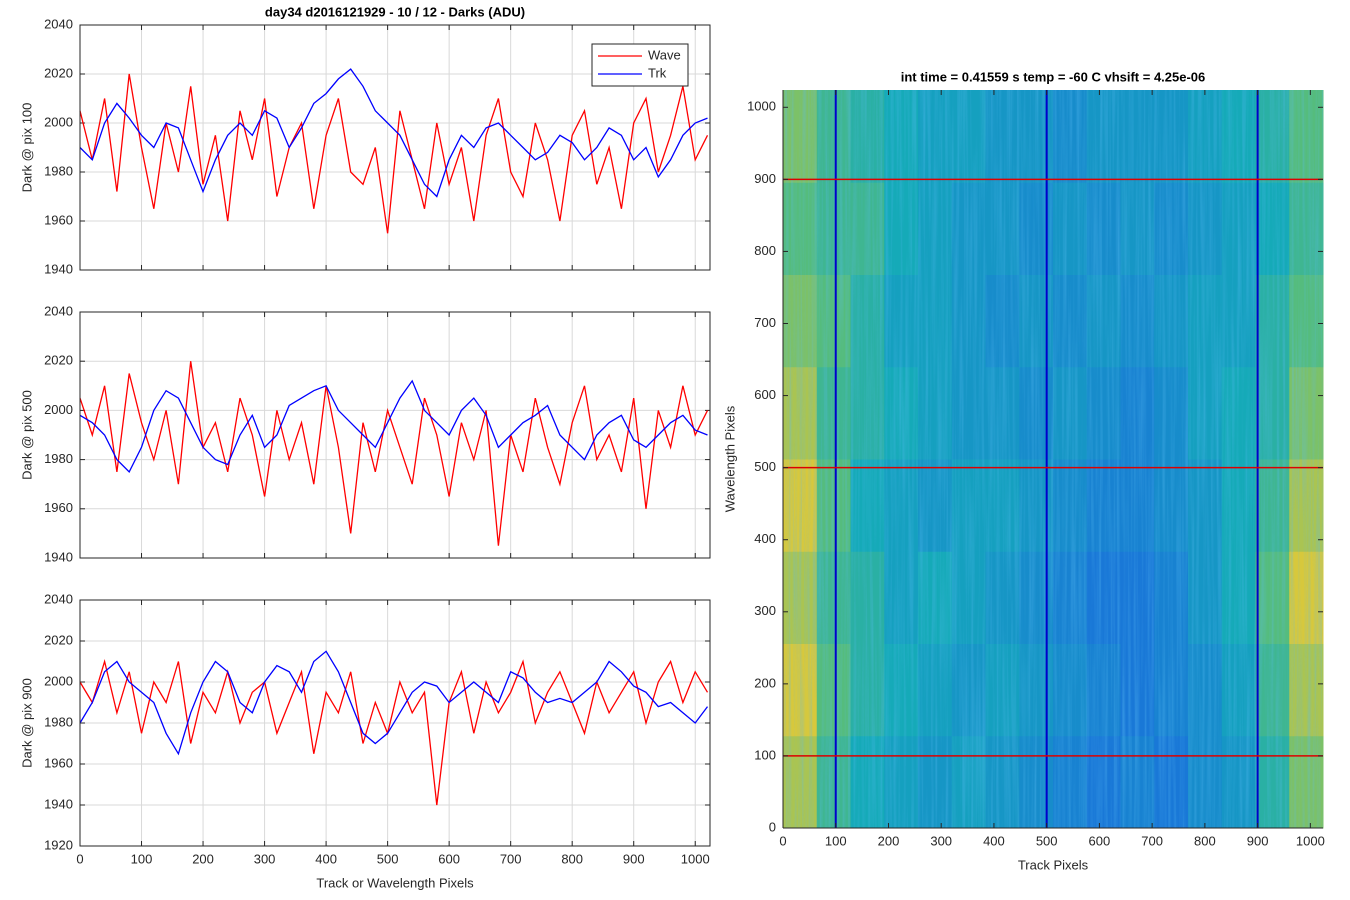 The height and width of the screenshot is (900, 1350). Describe the element at coordinates (26, 148) in the screenshot. I see `y-axis-label: Dark @ pix 100` at that location.